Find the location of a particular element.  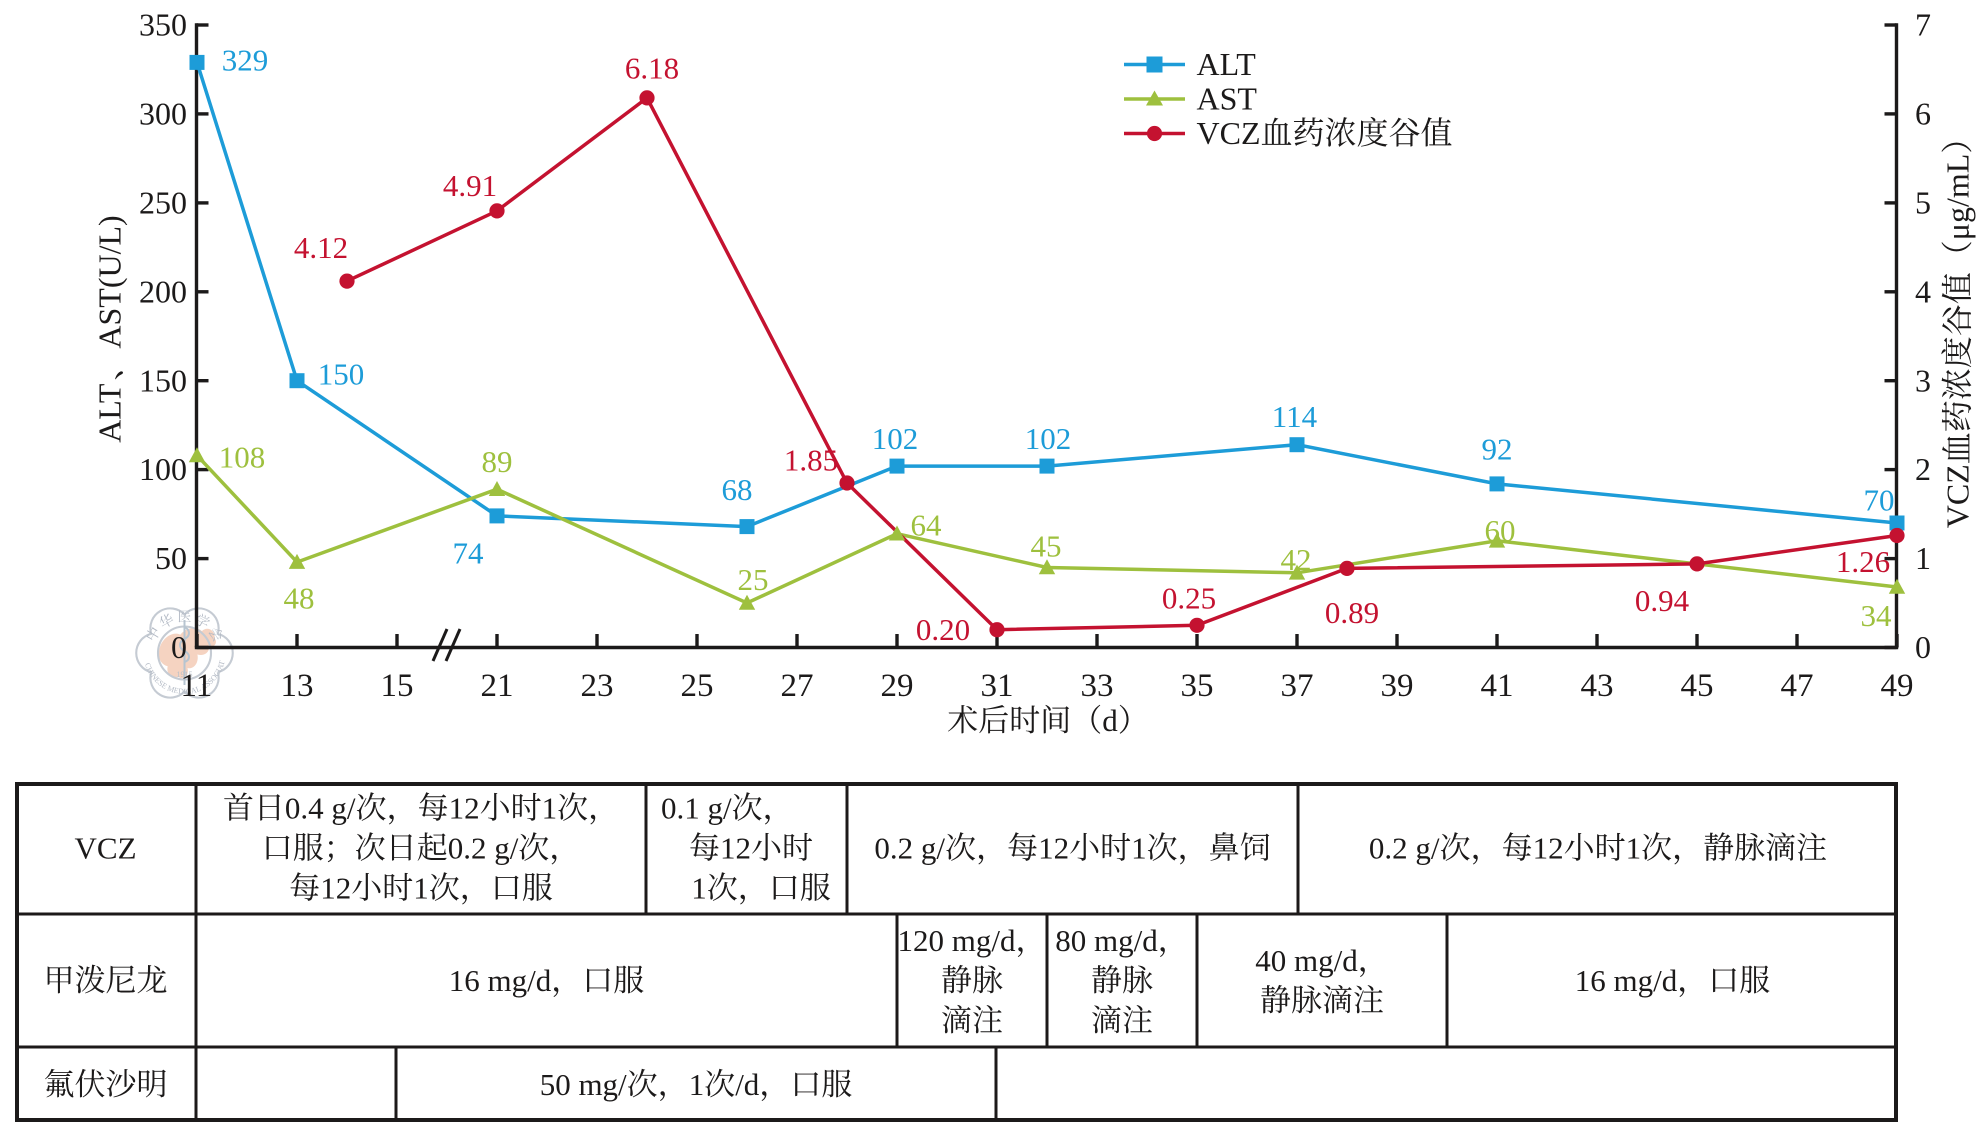

svg-text: 40 mg/d is located at coordinates (1306, 960).